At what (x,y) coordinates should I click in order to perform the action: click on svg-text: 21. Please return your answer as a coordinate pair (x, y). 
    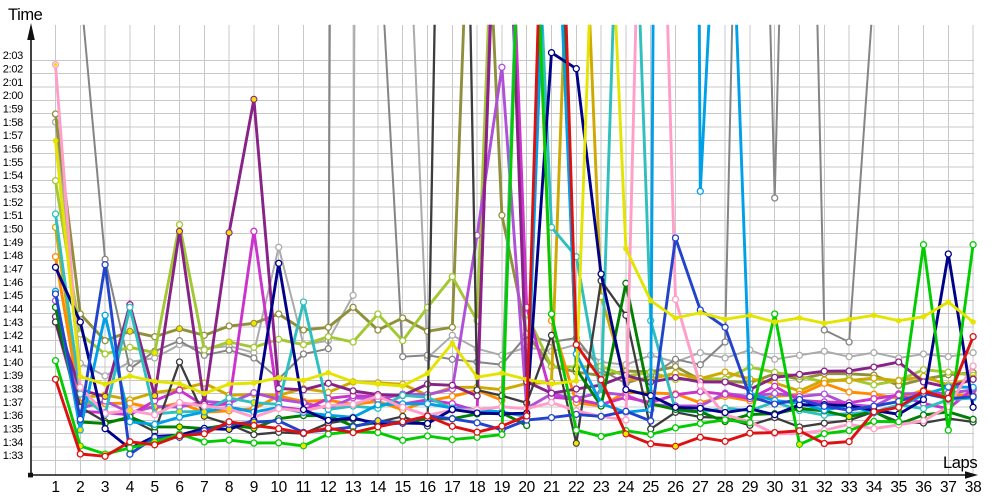
    Looking at the image, I should click on (551, 487).